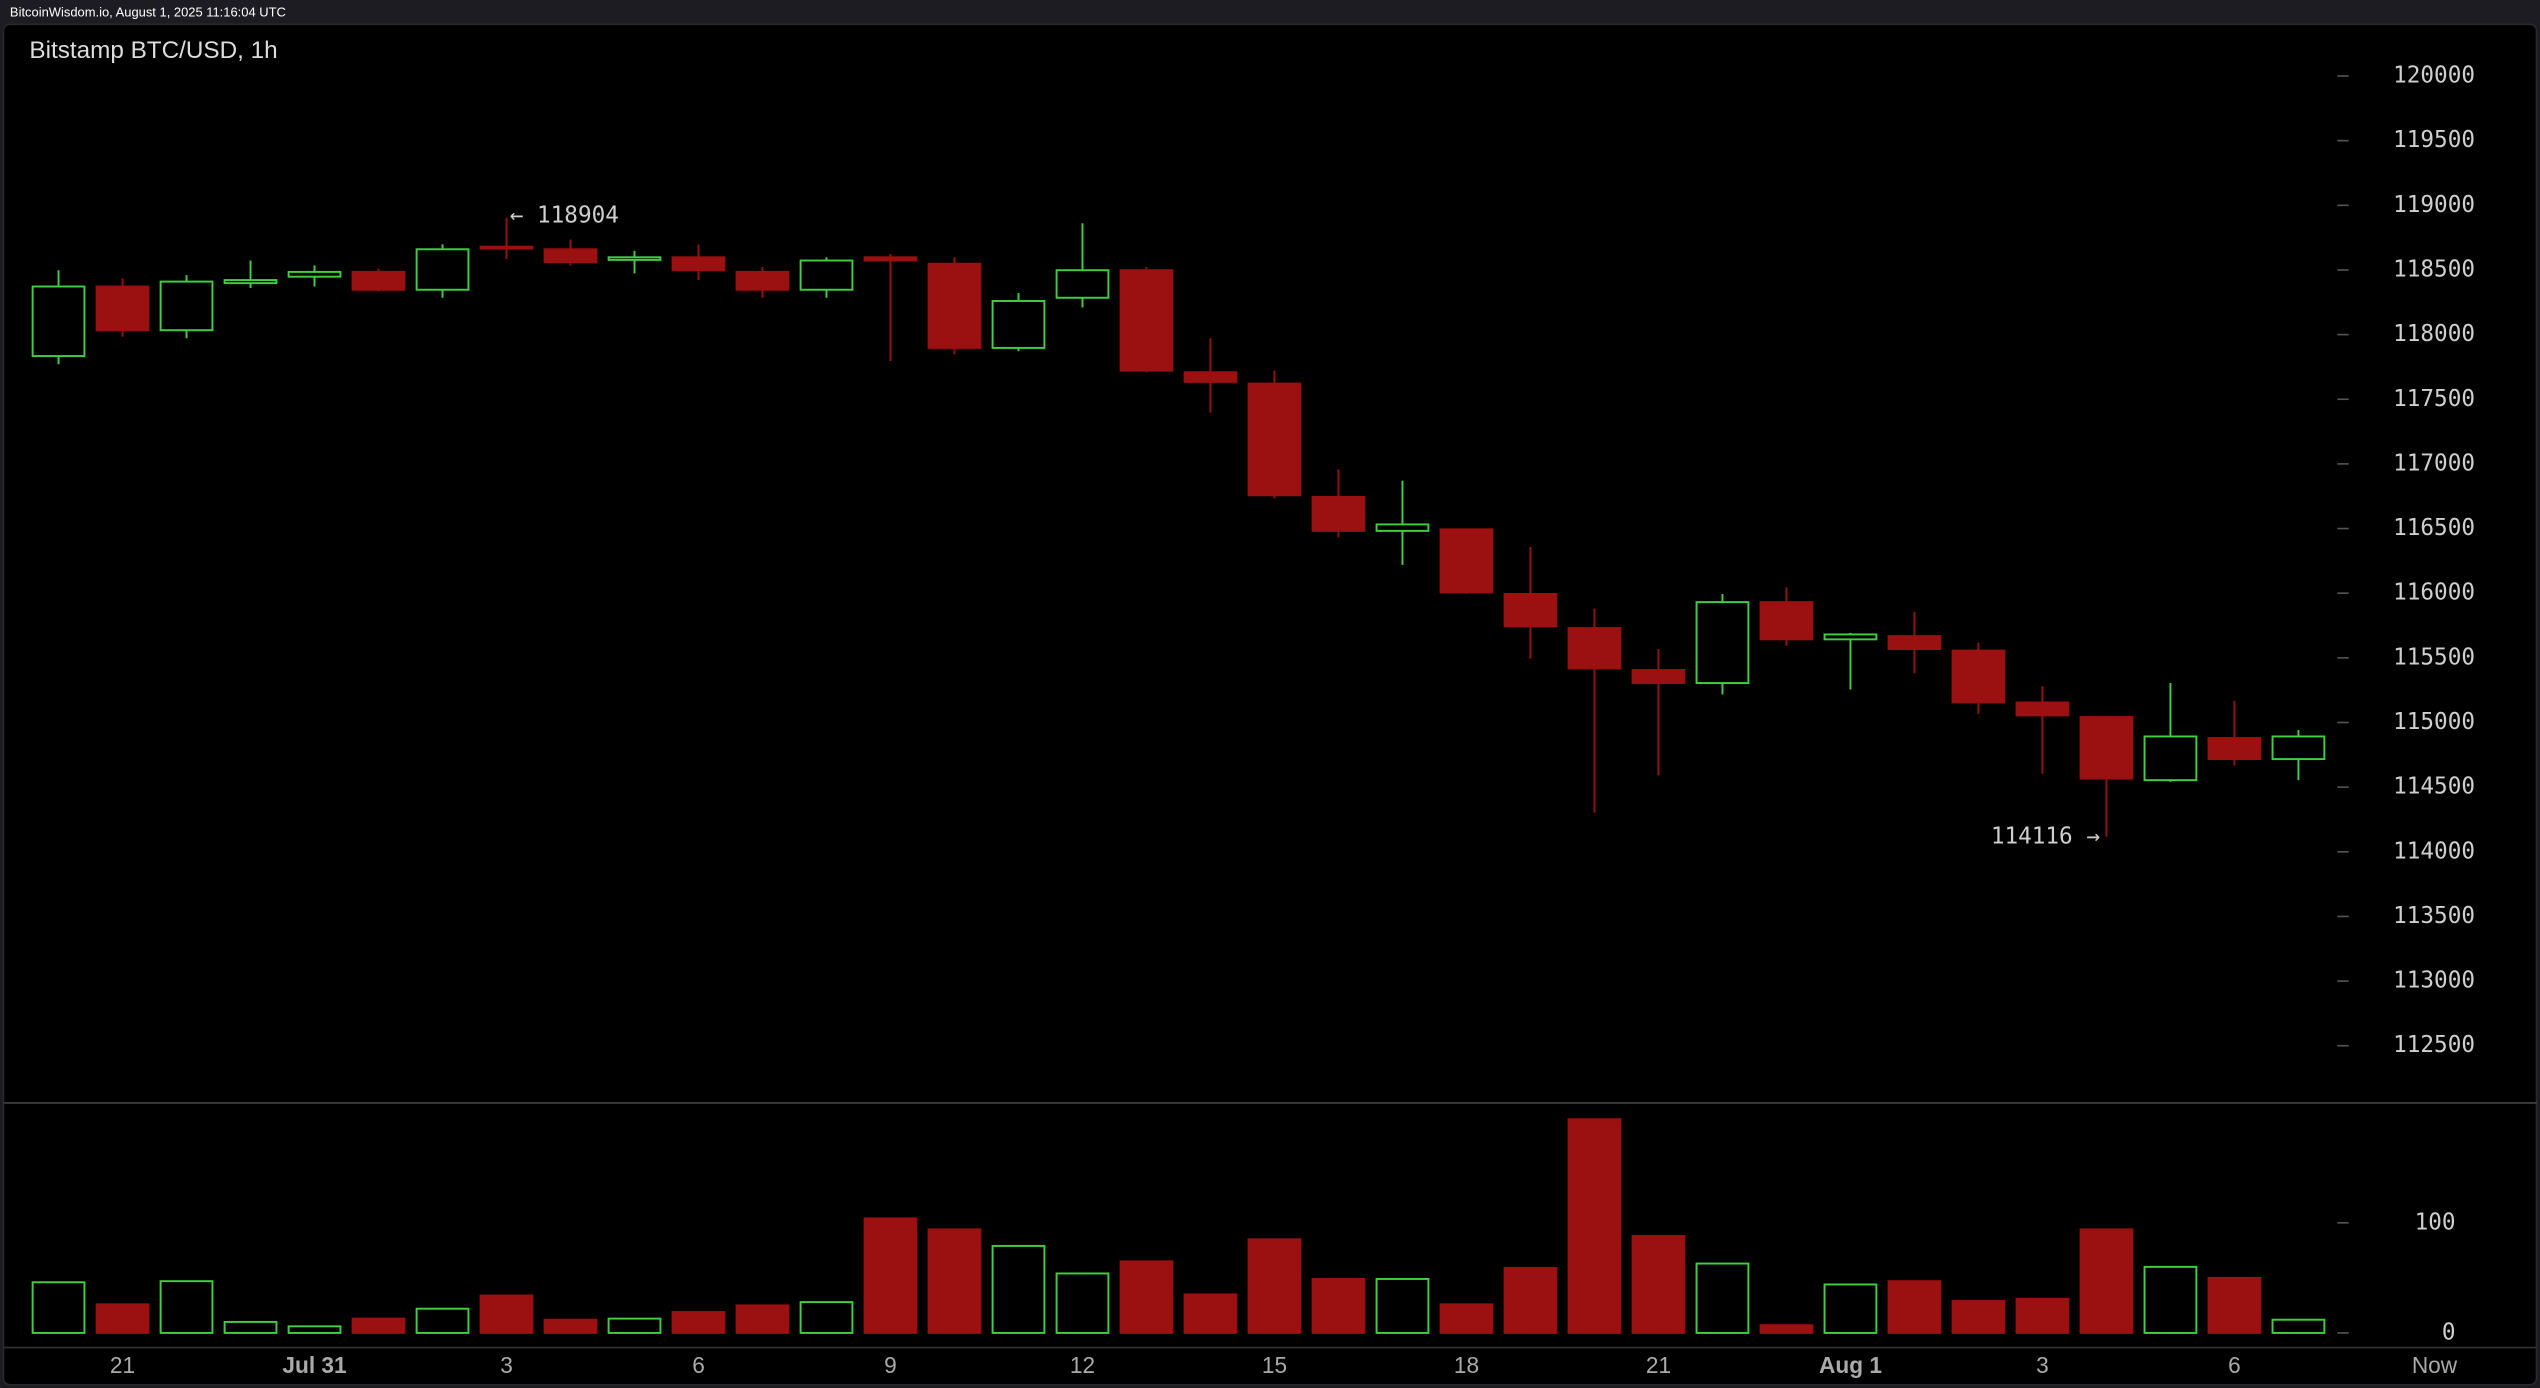 This screenshot has width=2540, height=1388. I want to click on y-tick-label: 115000, so click(2434, 722).